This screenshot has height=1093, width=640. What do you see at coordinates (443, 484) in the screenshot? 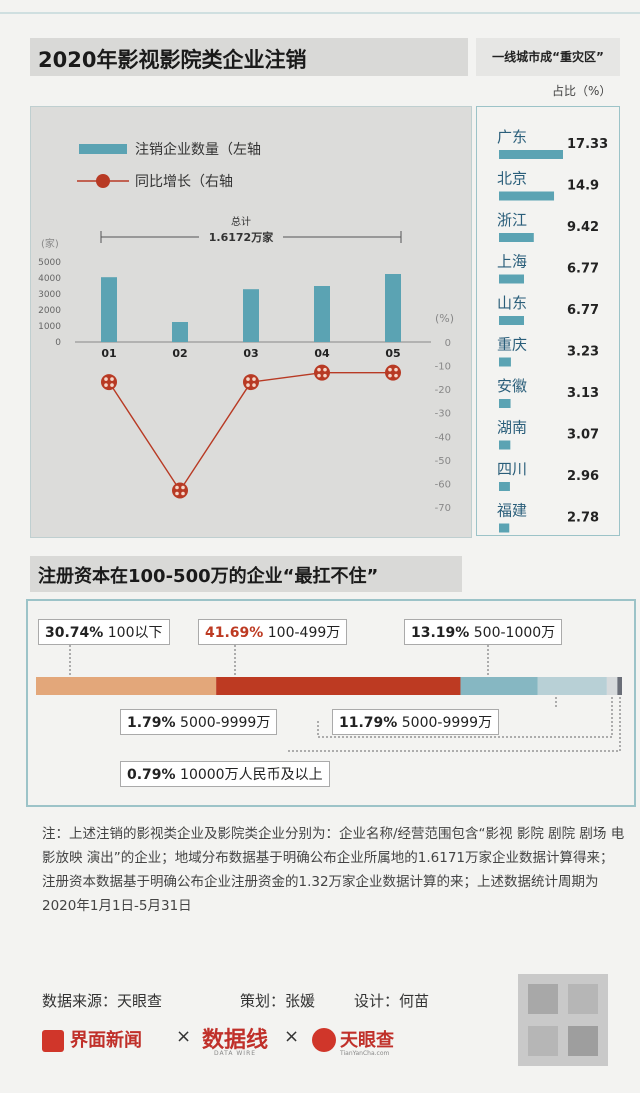
I see `right-tick-label: -60` at bounding box center [443, 484].